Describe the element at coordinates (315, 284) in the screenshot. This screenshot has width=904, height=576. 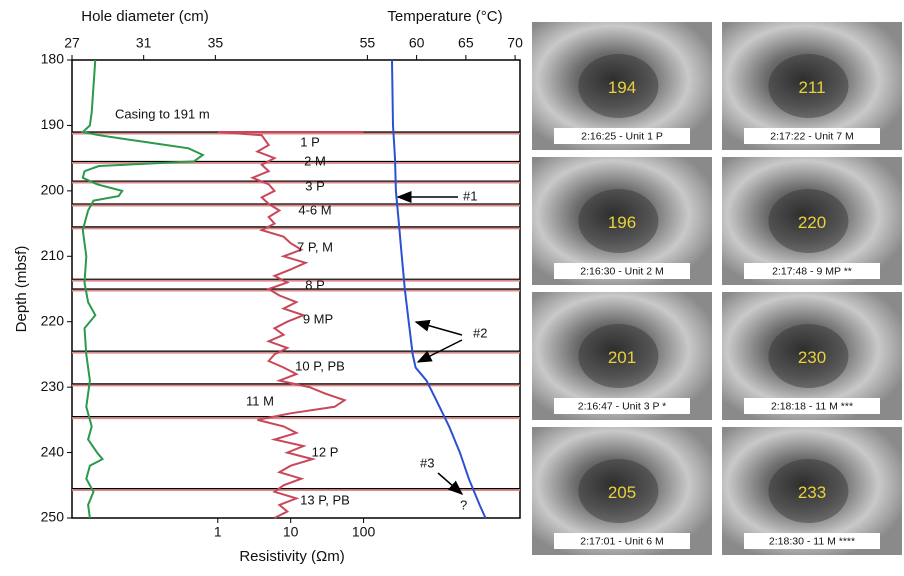
I see `unit-label: 8 P` at that location.